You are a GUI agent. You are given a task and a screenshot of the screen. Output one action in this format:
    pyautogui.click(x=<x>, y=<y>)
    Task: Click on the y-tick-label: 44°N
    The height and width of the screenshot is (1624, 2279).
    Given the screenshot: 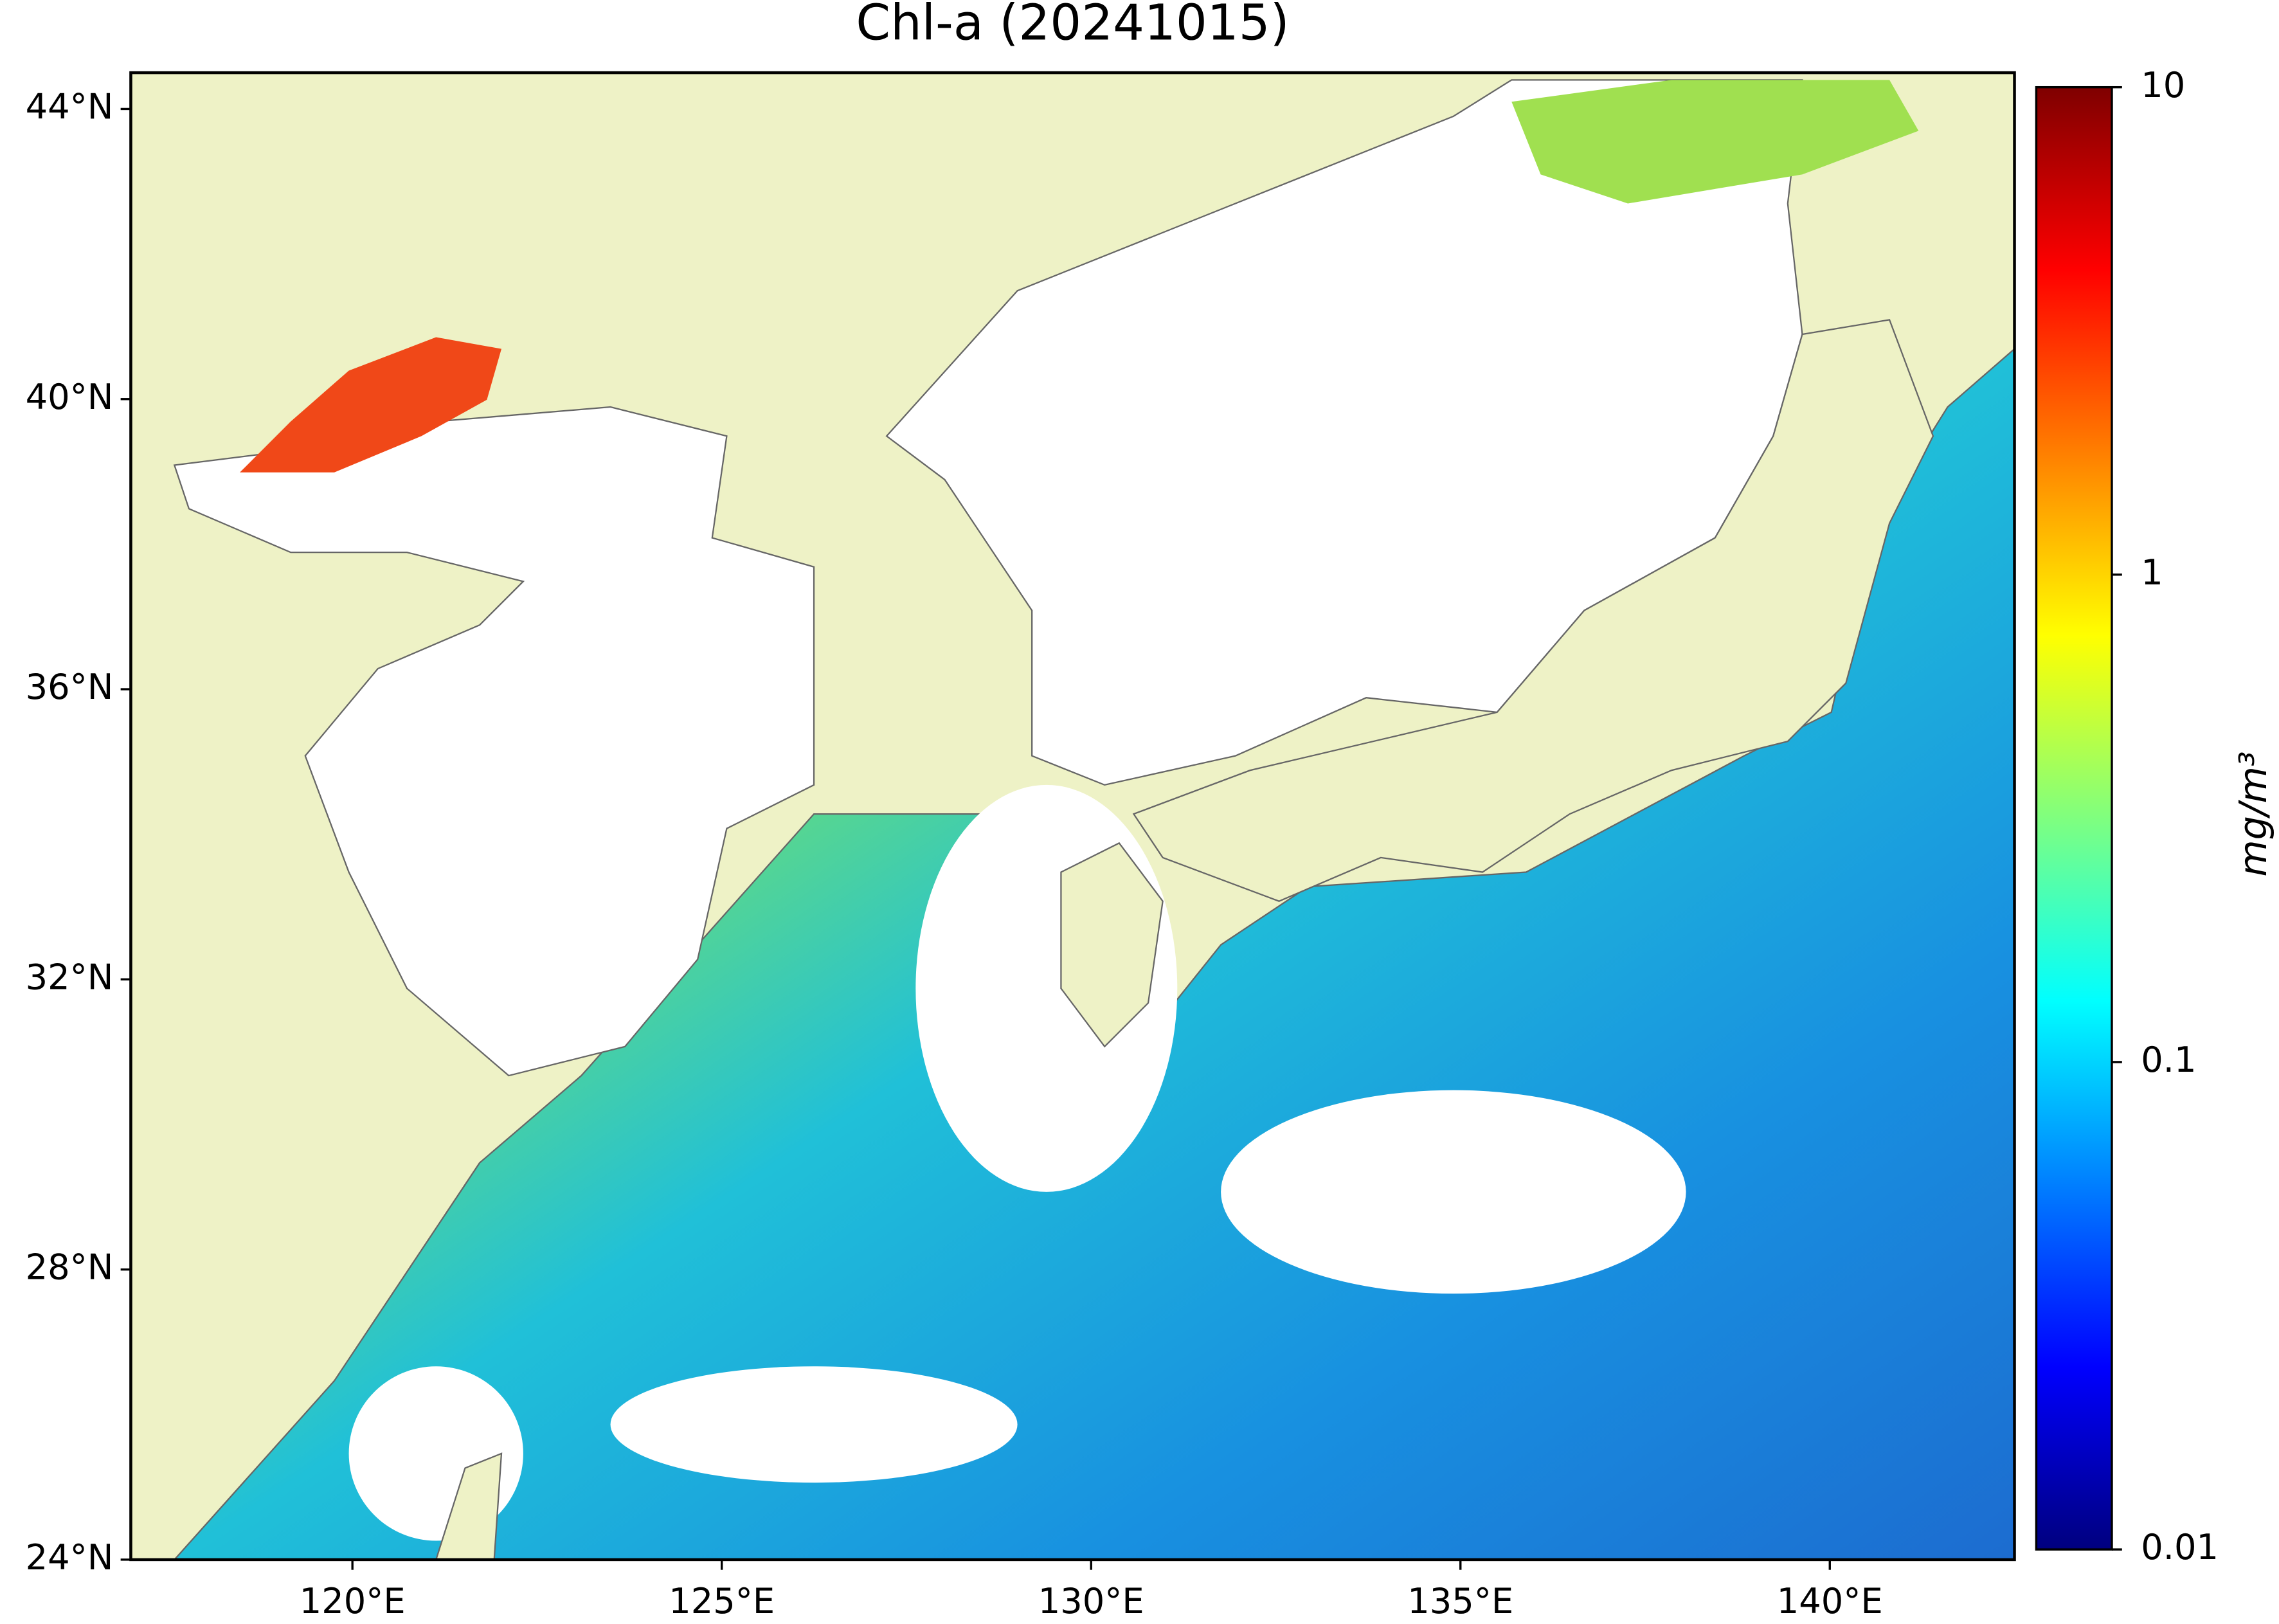 What is the action you would take?
    pyautogui.click(x=70, y=107)
    